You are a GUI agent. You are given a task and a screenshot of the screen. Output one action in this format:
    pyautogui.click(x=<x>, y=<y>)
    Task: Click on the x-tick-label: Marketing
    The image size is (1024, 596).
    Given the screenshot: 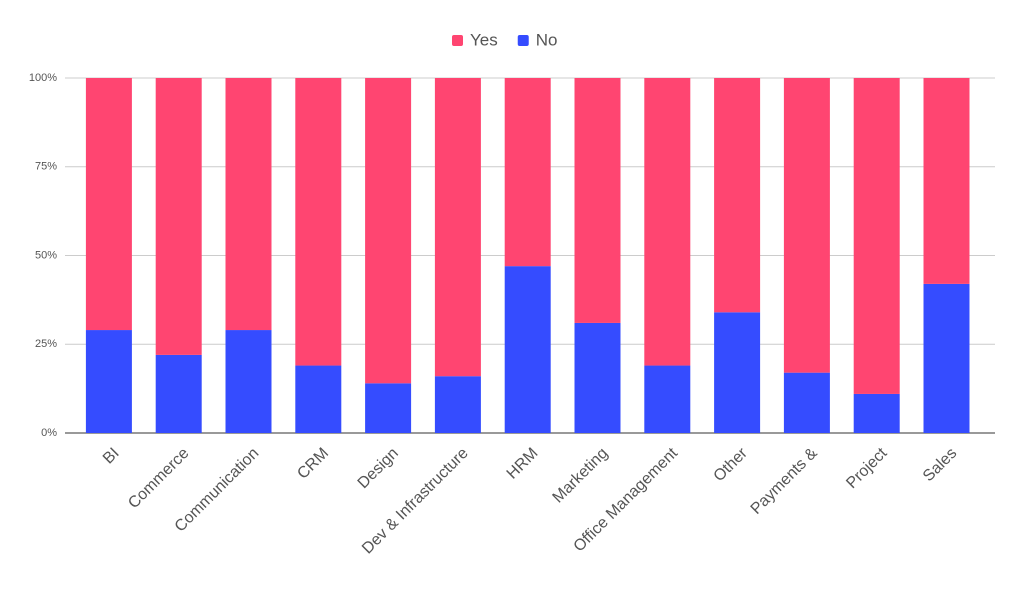 What is the action you would take?
    pyautogui.click(x=581, y=476)
    